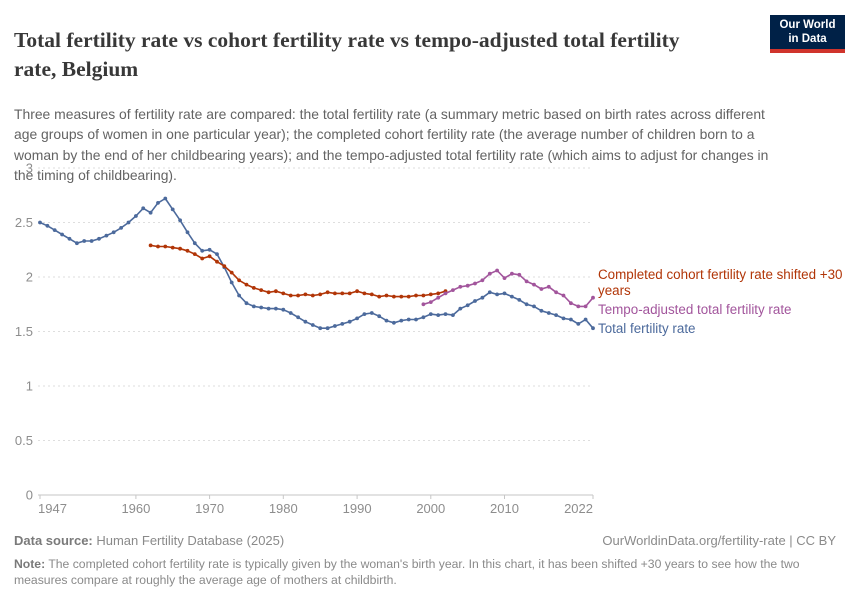 This screenshot has width=850, height=600. Describe the element at coordinates (647, 328) in the screenshot. I see `legend-item-total-fertility: Total fertility rate` at that location.